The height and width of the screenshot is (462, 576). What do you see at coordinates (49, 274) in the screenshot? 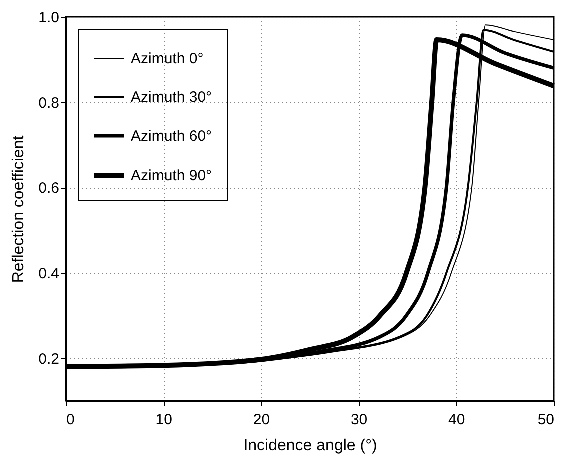
I see `y-tick-label: 0.4` at bounding box center [49, 274].